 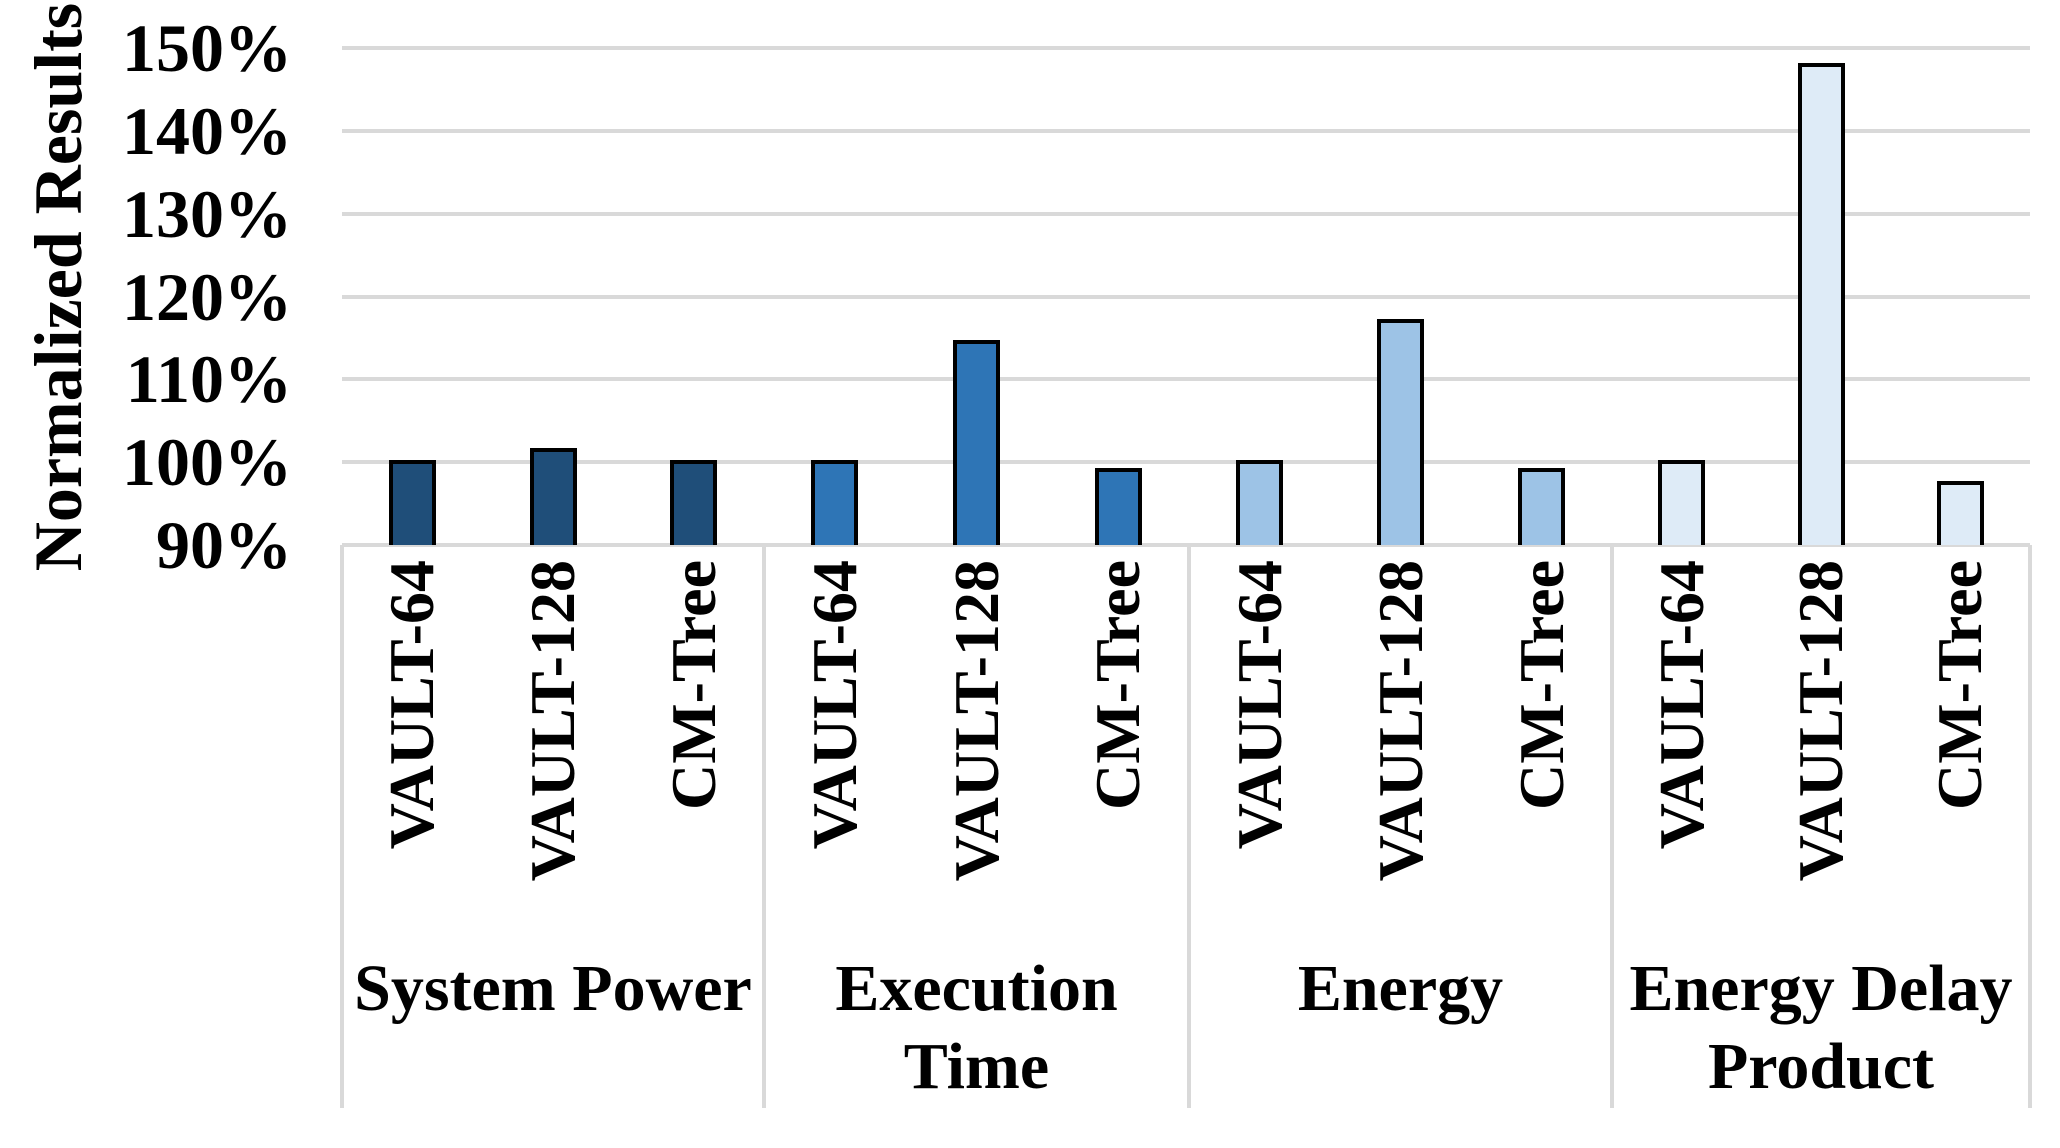 I want to click on group-label-line: Product, so click(x=1821, y=1066).